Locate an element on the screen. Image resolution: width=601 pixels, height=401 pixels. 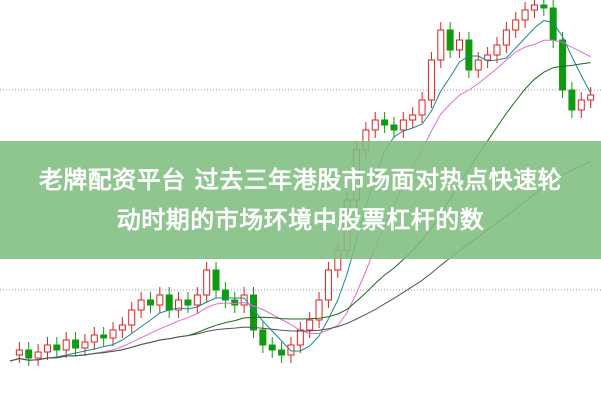
headline-line-2: 动时期的市场环境中股票杠杆的数 is located at coordinates (300, 220).